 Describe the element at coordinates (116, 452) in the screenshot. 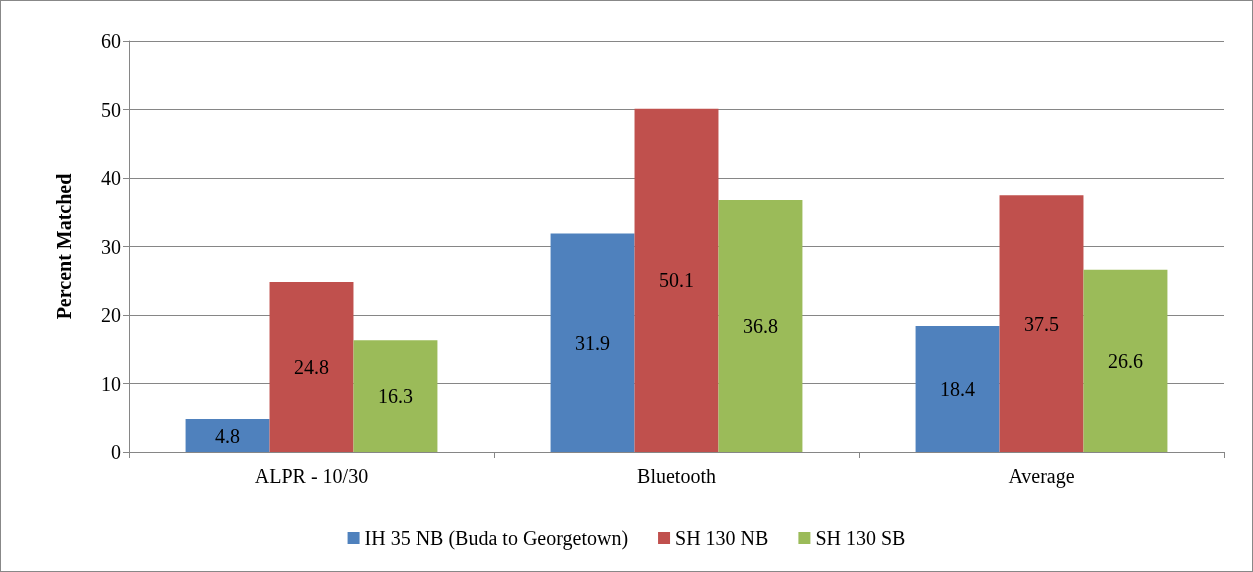

I see `y-tick-label: 0` at that location.